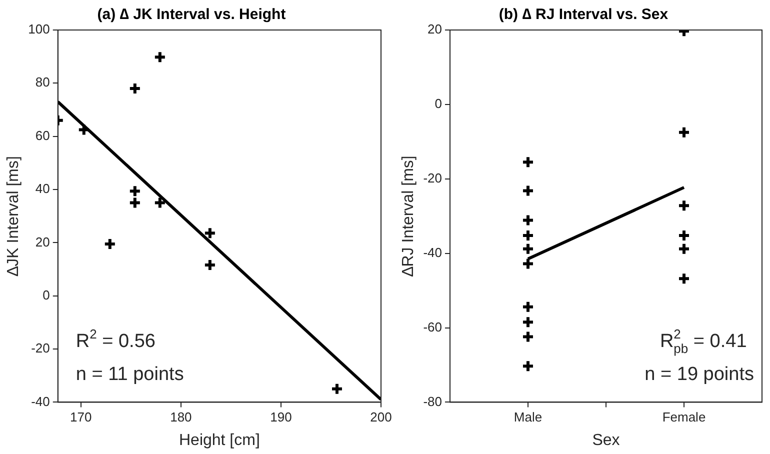 The width and height of the screenshot is (770, 454). Describe the element at coordinates (699, 375) in the screenshot. I see `annotation: n = 19 points` at that location.